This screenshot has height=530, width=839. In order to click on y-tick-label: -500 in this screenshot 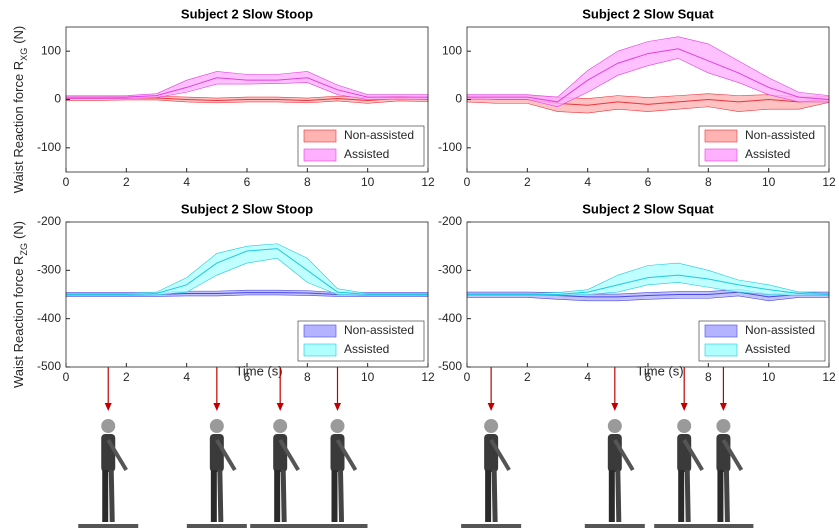, I will do `click(450, 366)`.